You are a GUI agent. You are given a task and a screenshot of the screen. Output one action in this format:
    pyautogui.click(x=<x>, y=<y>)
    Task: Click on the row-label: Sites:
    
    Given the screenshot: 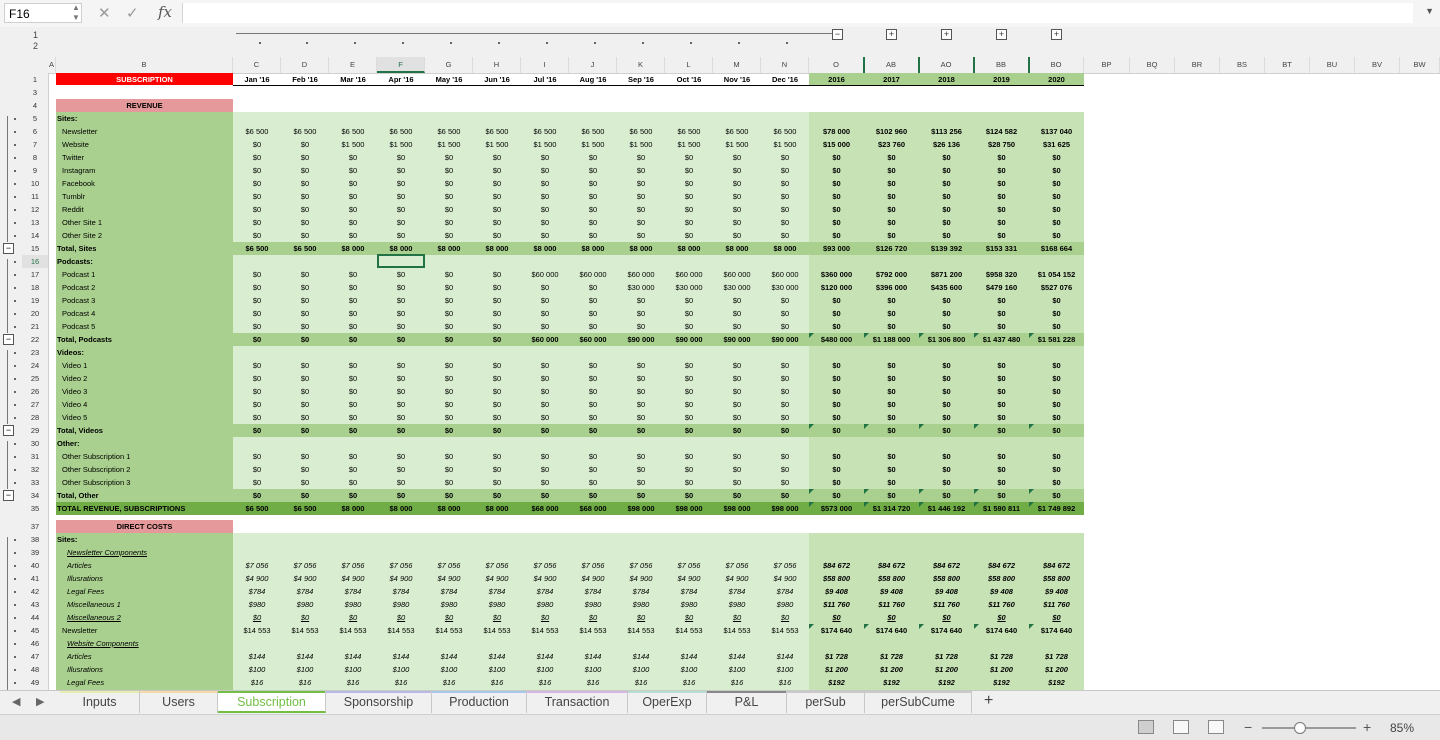 What is the action you would take?
    pyautogui.click(x=67, y=118)
    